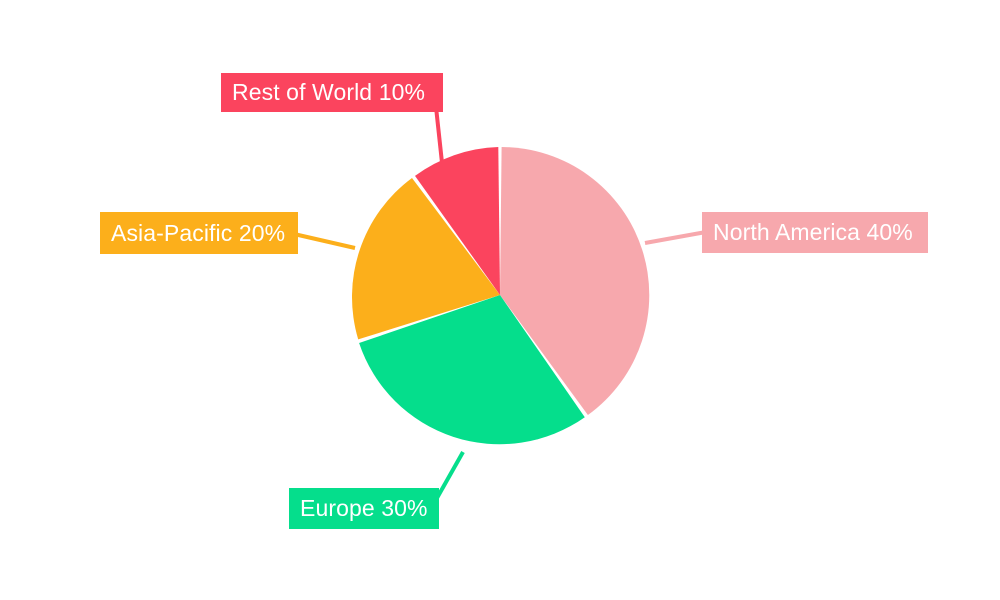 This screenshot has width=1000, height=600. I want to click on pie-label-europe-text: Europe 30%, so click(364, 508).